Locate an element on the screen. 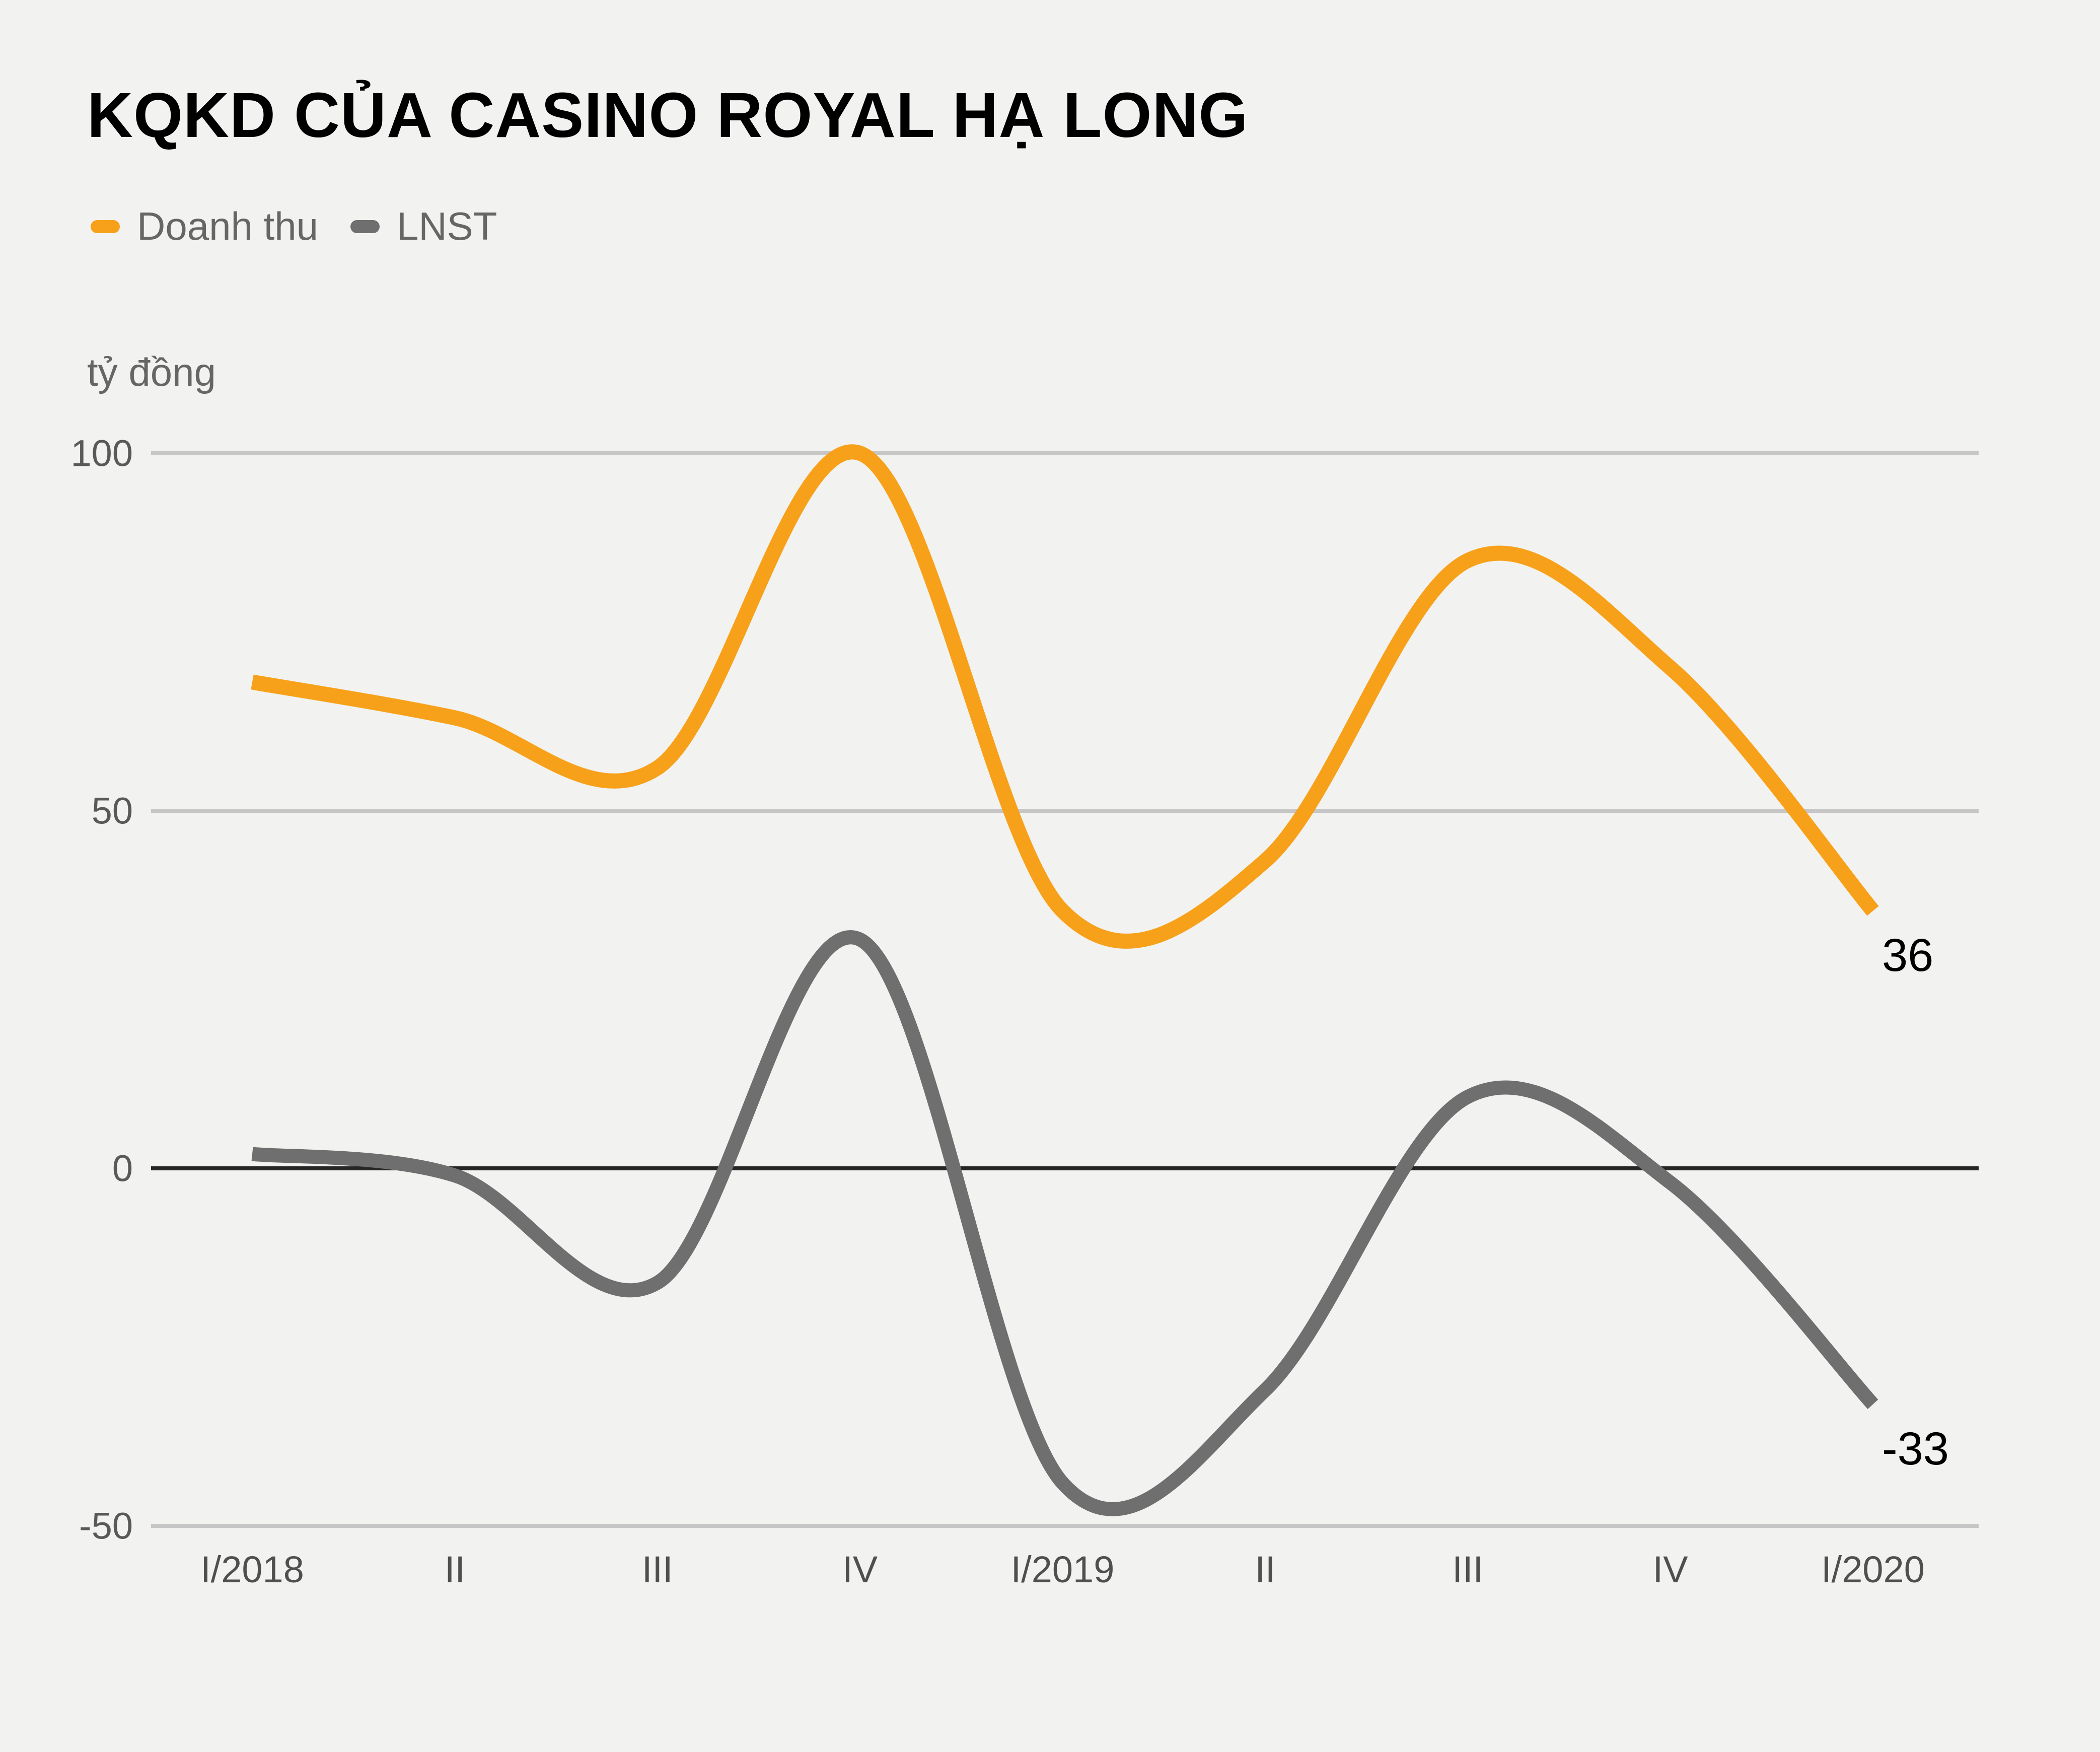 The width and height of the screenshot is (2100, 1752). x-tick-label-6: III is located at coordinates (1468, 1569).